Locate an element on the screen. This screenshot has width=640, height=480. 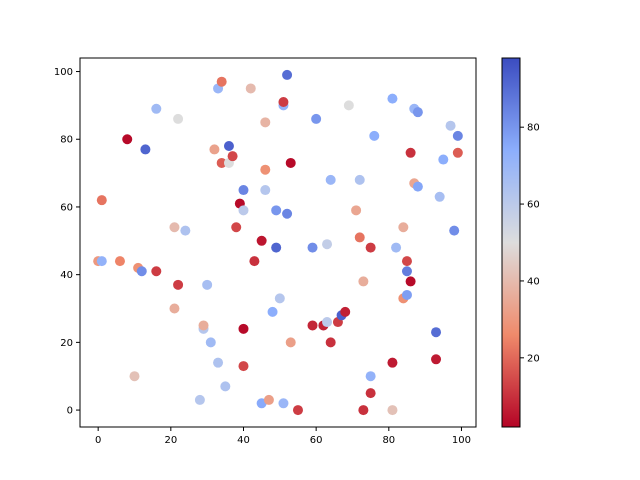
y-tick-label: 40 is located at coordinates (66, 275).